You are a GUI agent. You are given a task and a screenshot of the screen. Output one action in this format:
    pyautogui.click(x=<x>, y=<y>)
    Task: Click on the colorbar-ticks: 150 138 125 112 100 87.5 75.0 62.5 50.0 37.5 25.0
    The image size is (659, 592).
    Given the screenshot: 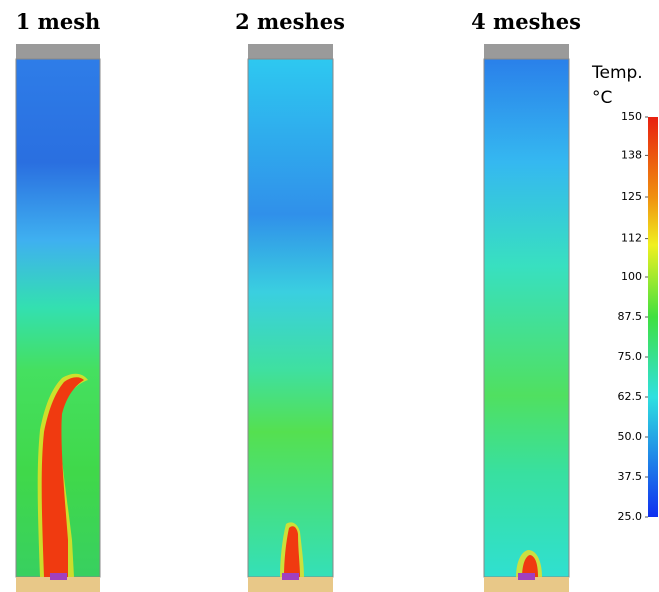 What is the action you would take?
    pyautogui.click(x=633, y=316)
    